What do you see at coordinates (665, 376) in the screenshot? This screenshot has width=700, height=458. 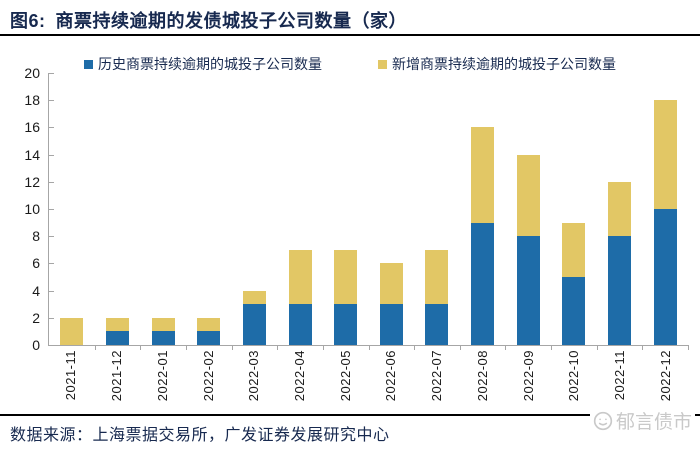 I see `x-tick-label: 2022-12` at bounding box center [665, 376].